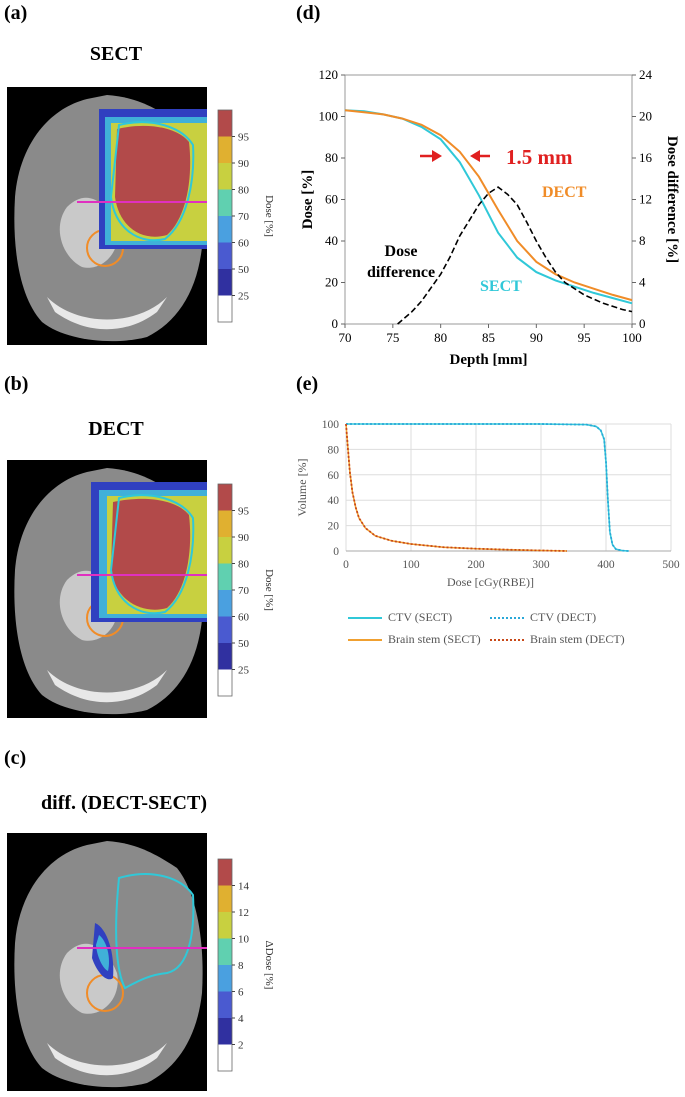 This screenshot has height=1097, width=685. What do you see at coordinates (345, 337) in the screenshot?
I see `x-tick-label: 70` at bounding box center [345, 337].